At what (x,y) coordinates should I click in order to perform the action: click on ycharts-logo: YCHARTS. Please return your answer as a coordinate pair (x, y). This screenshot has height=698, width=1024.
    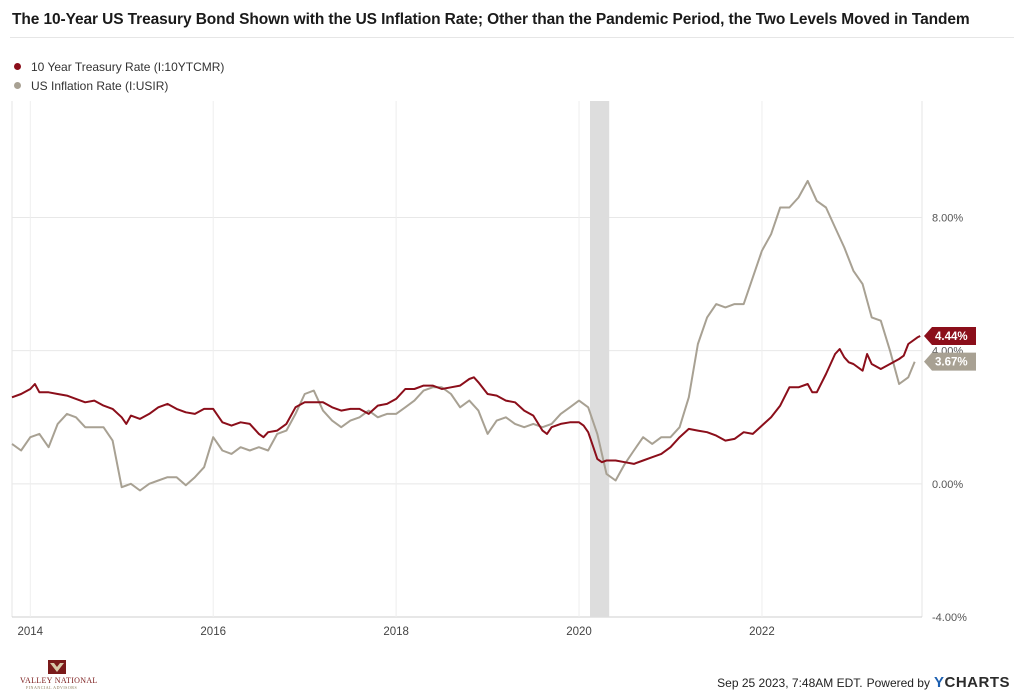
    Looking at the image, I should click on (972, 682).